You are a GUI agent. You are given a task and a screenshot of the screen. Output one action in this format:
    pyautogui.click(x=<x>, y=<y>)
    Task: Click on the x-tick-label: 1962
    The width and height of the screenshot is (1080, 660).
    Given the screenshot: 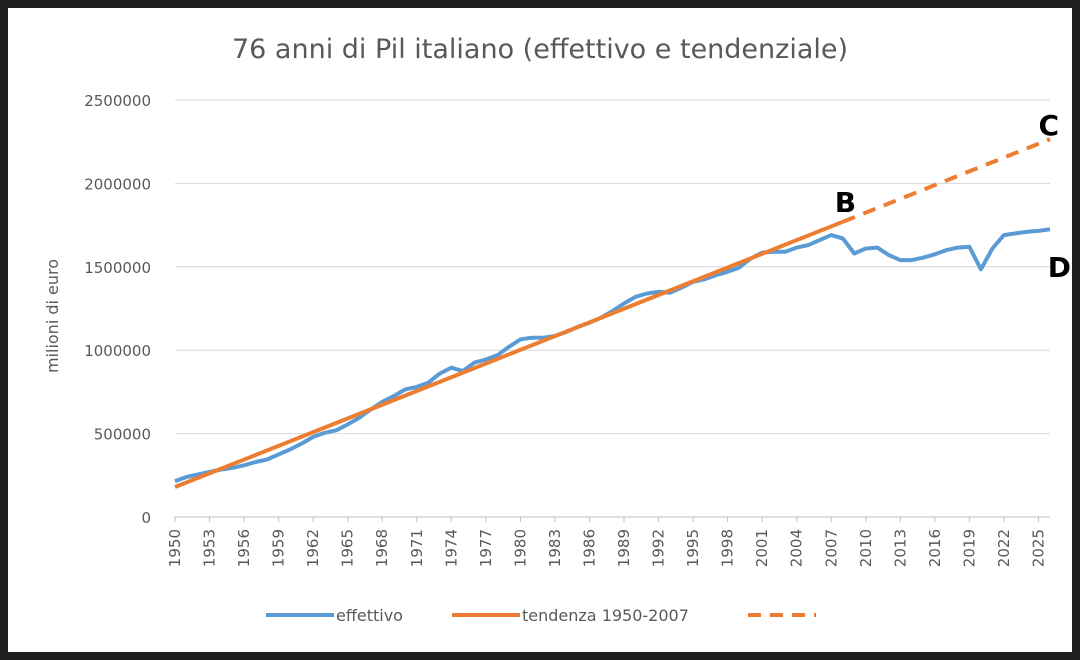 What is the action you would take?
    pyautogui.click(x=313, y=548)
    